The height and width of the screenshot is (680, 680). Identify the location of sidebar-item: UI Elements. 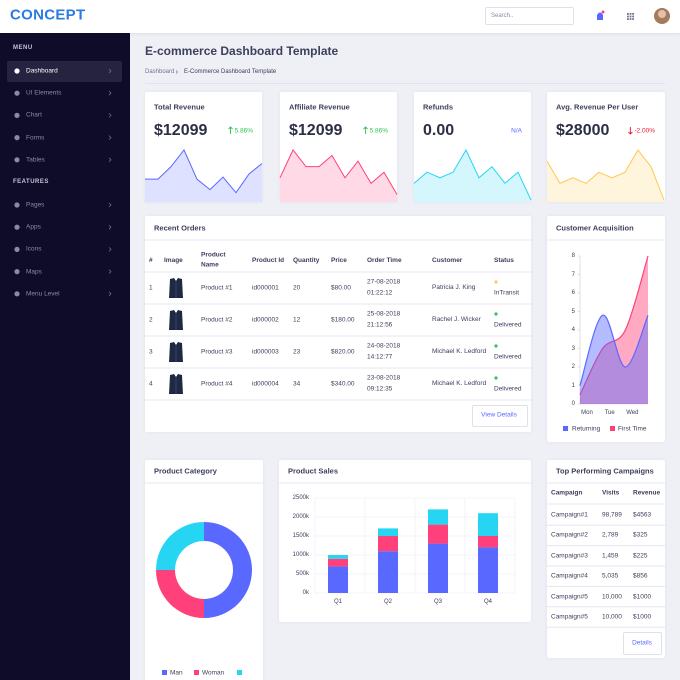
(44, 93).